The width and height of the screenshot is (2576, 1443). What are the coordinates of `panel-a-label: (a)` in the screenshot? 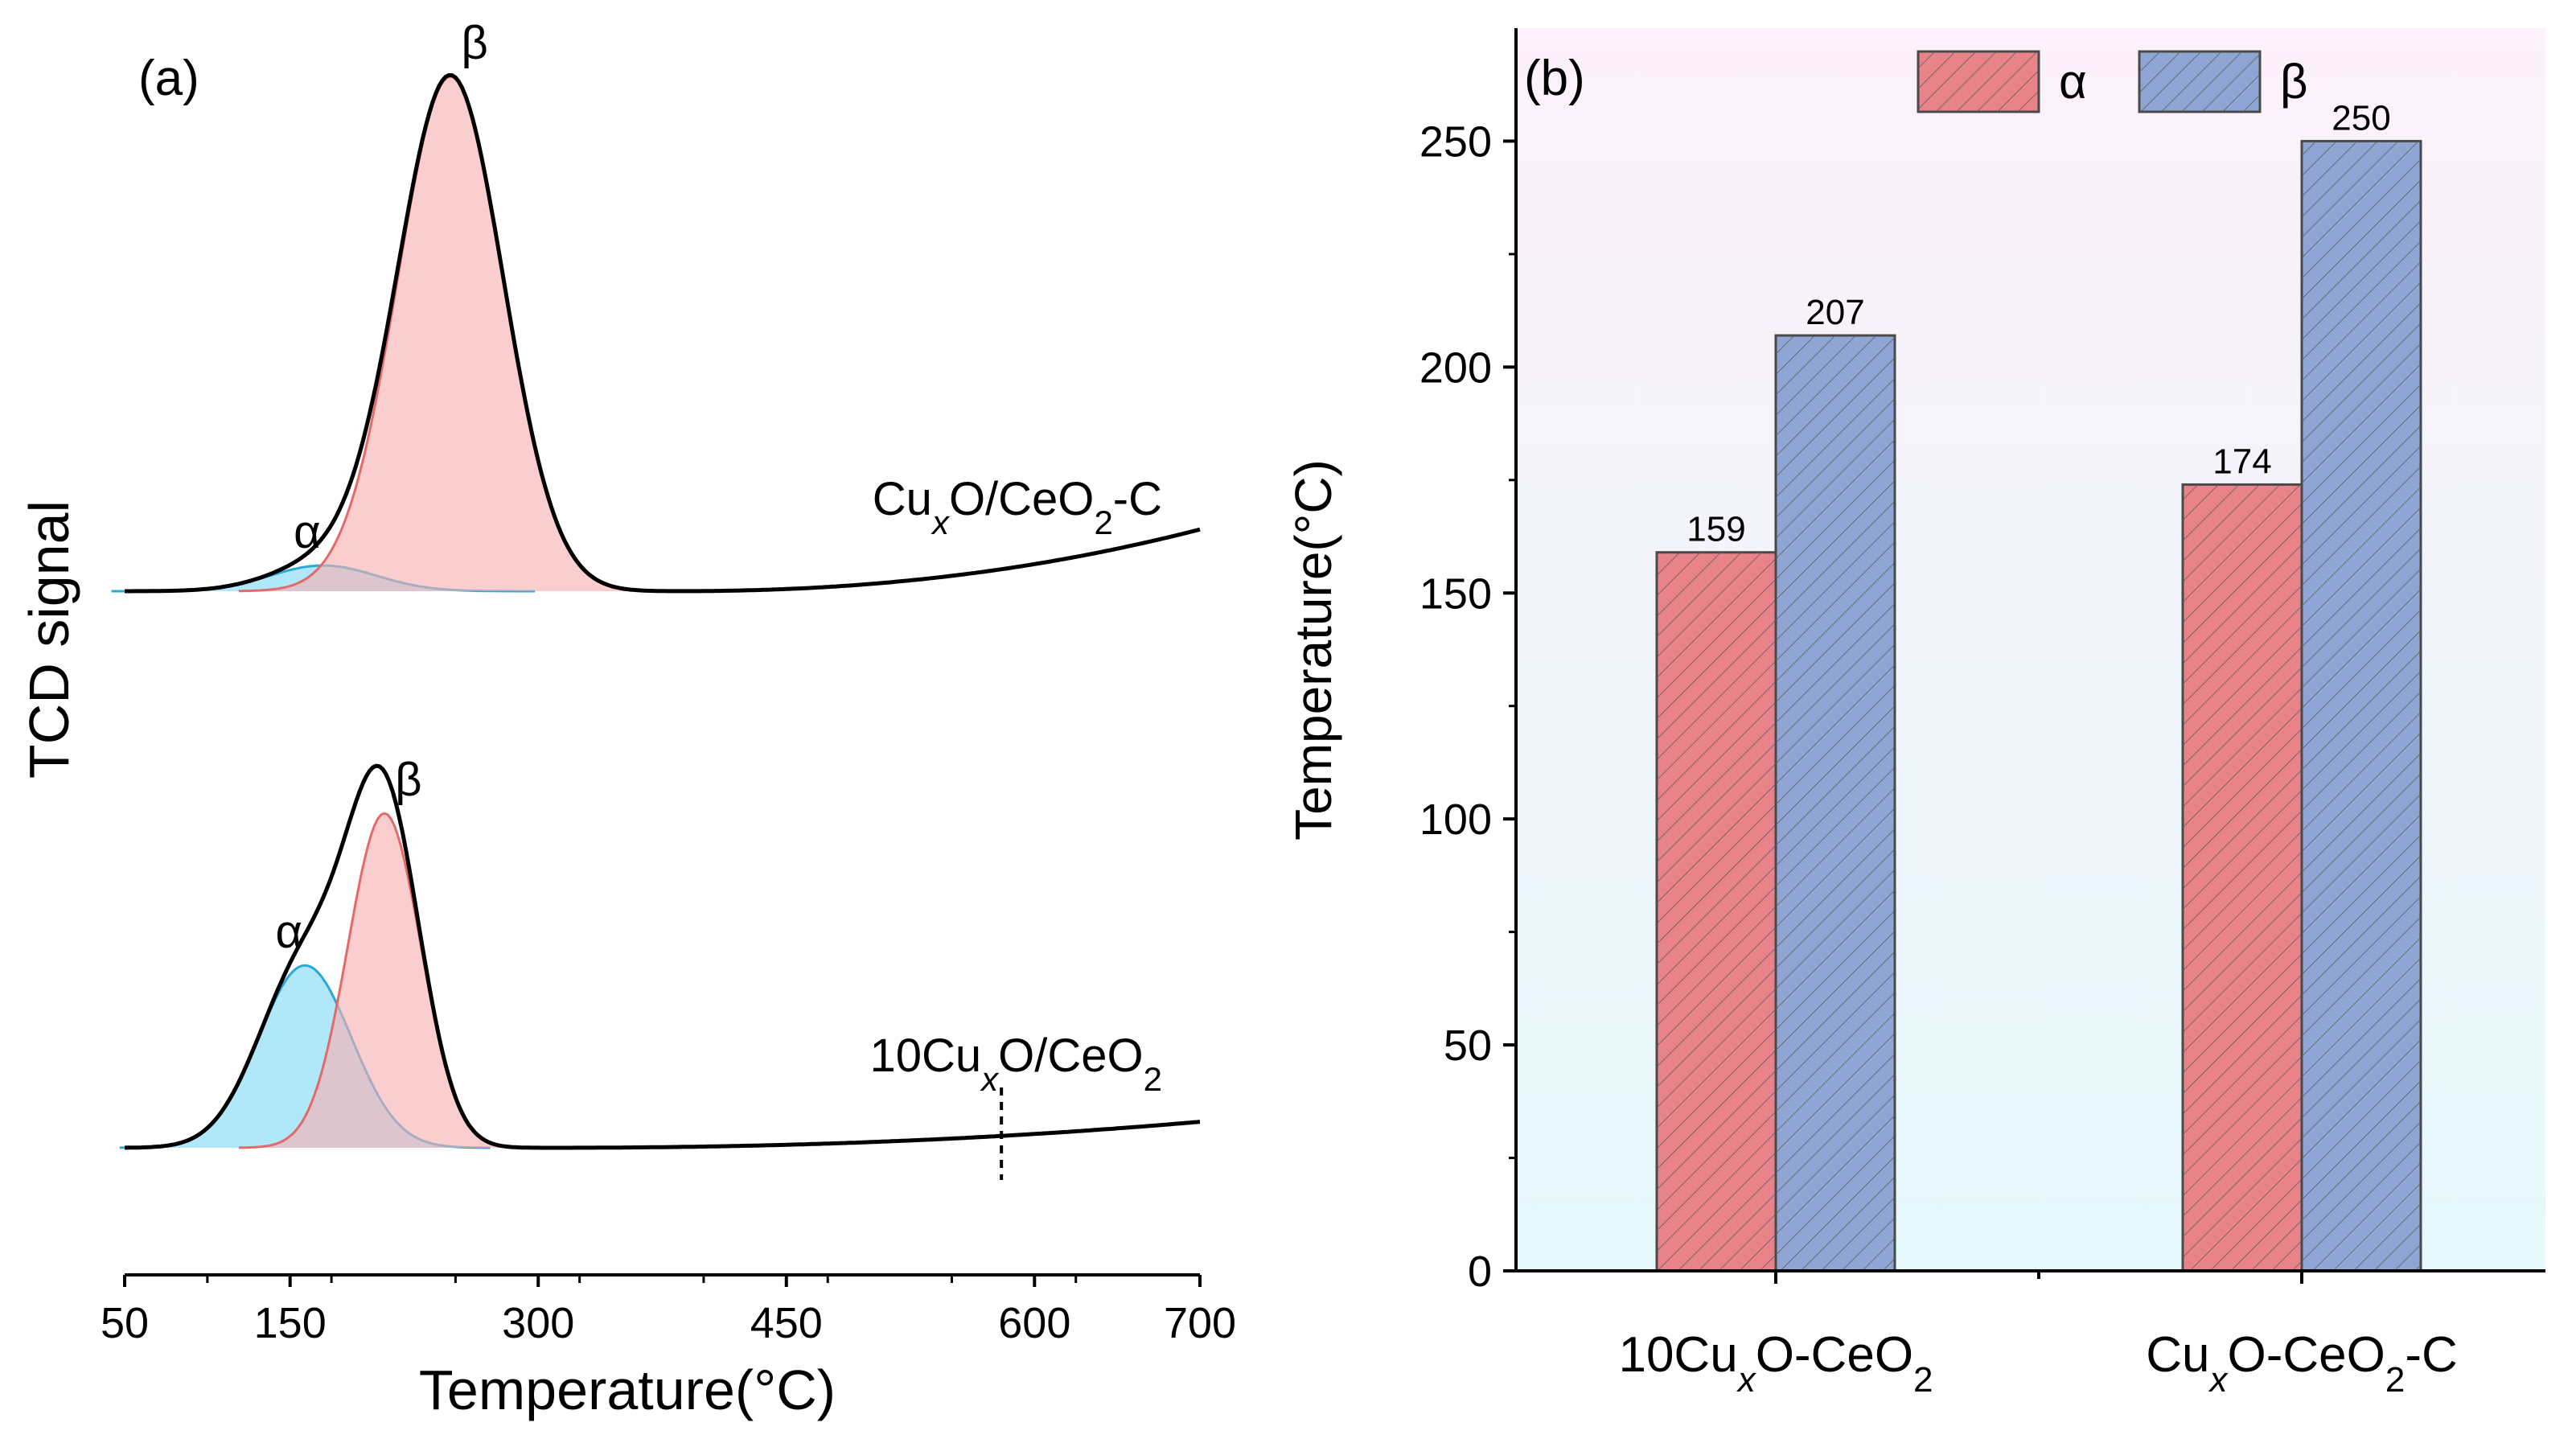 It's located at (168, 78).